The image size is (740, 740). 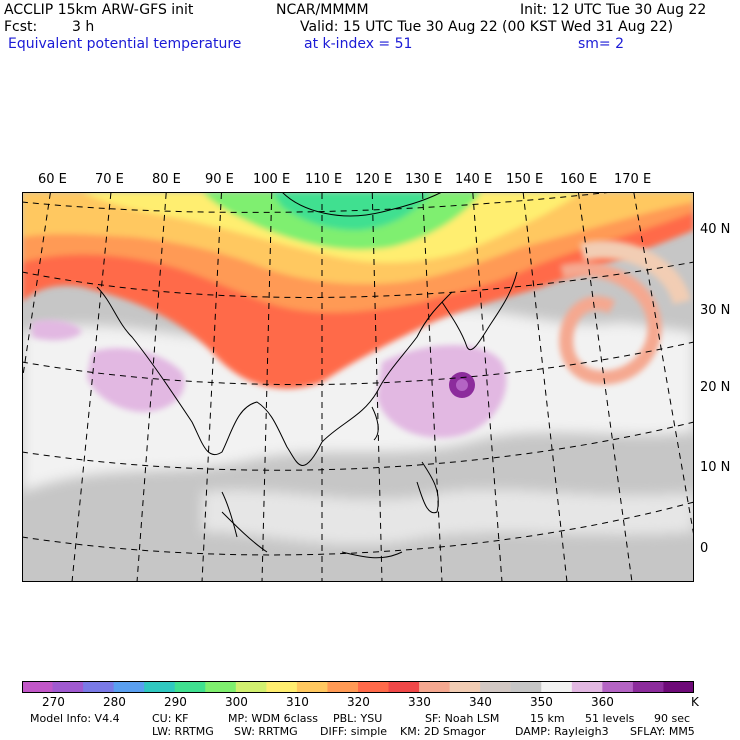 I want to click on model-diff: DIFF: simple, so click(x=354, y=731).